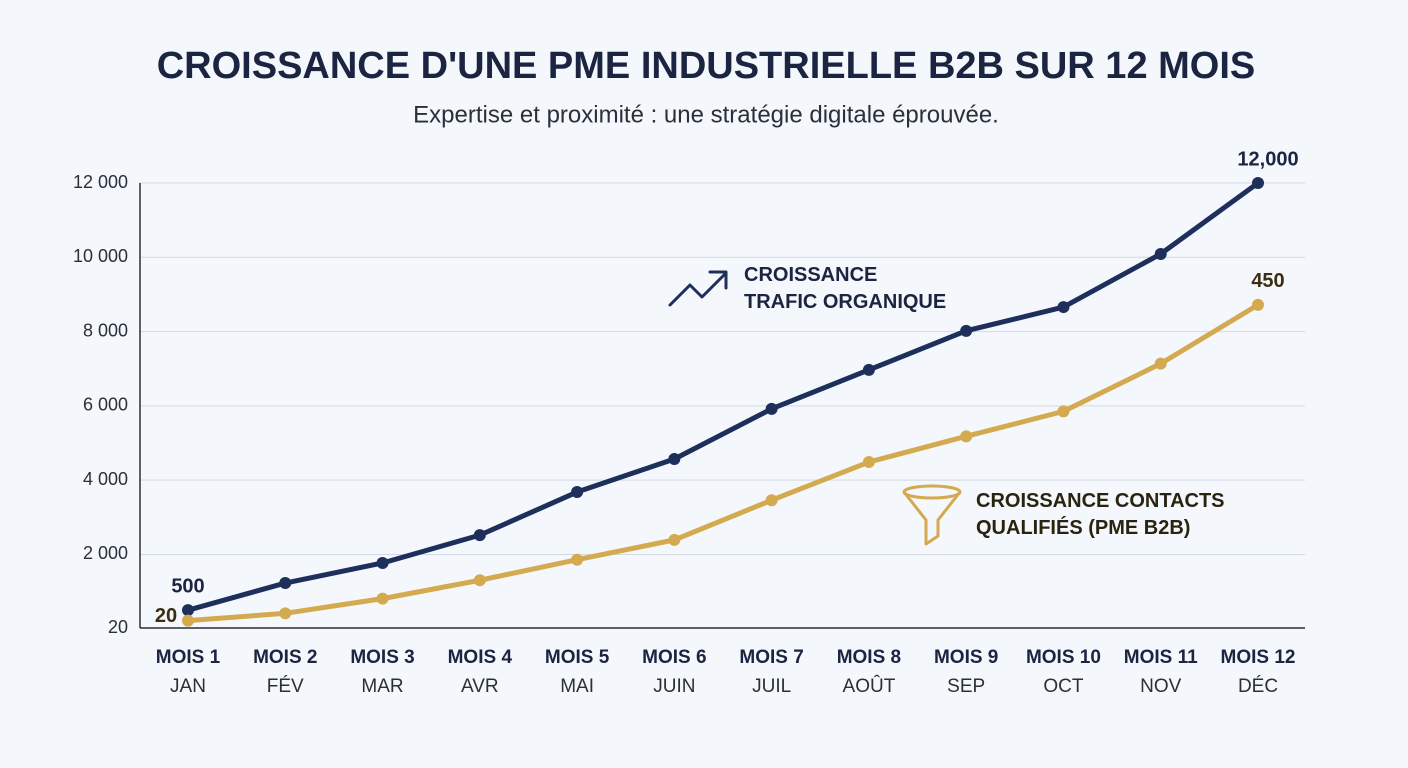 This screenshot has width=1408, height=768. Describe the element at coordinates (577, 657) in the screenshot. I see `x-tick-label: MOIS 5` at that location.